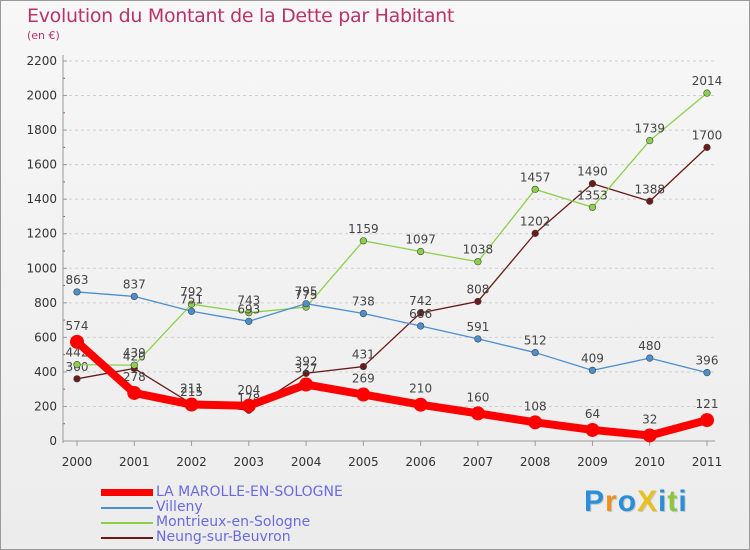 This screenshot has height=550, width=750. Describe the element at coordinates (134, 353) in the screenshot. I see `data-label: 439` at that location.